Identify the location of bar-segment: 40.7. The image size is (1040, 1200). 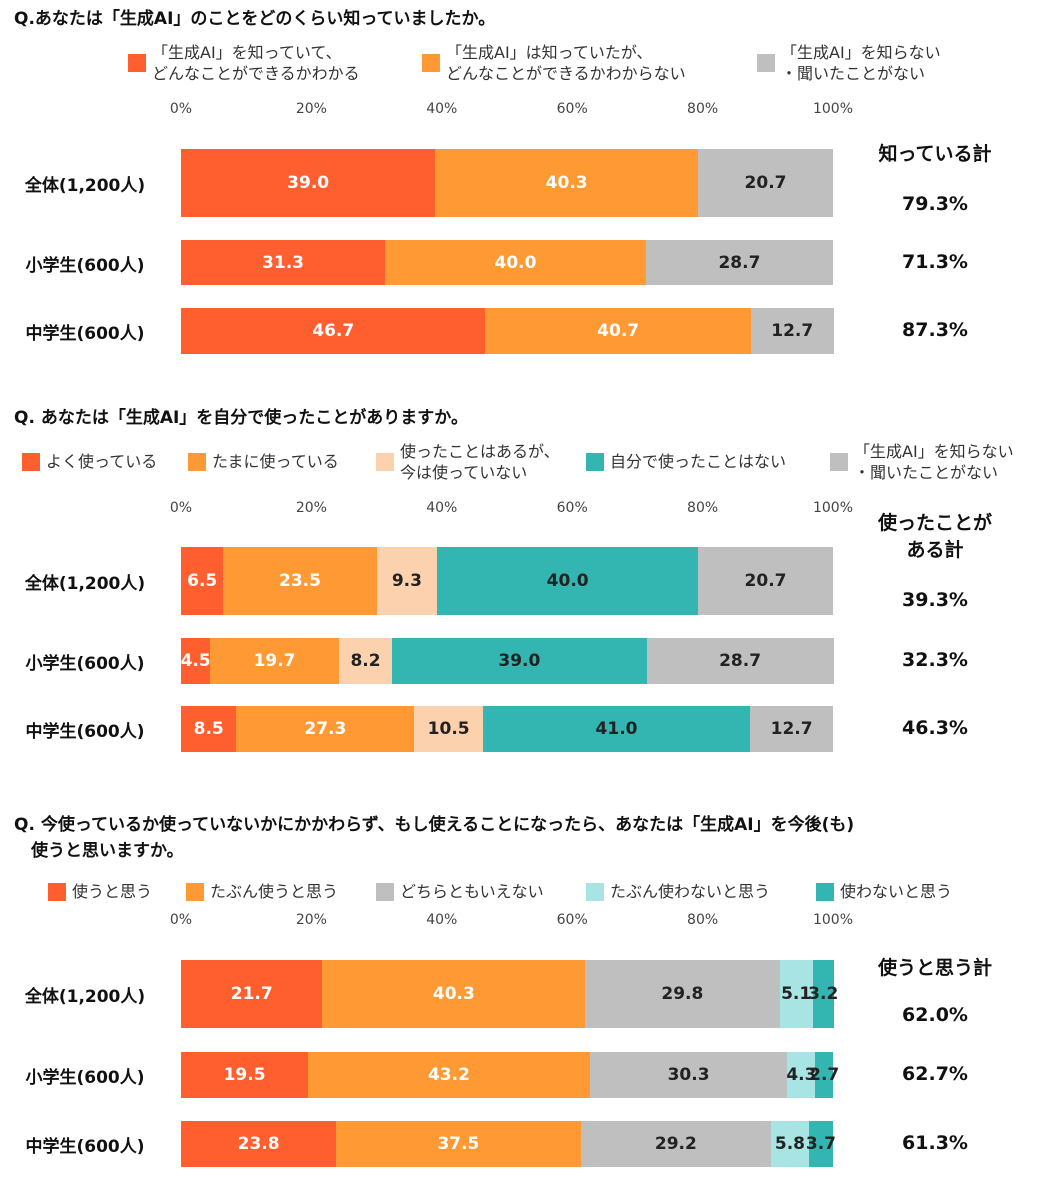
(618, 331).